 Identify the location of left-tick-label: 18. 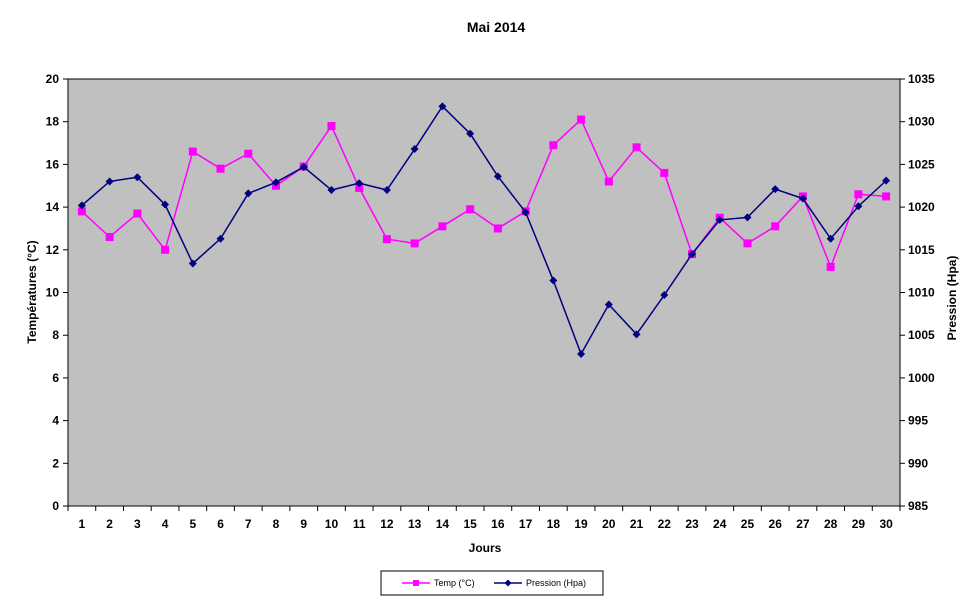
(53, 122).